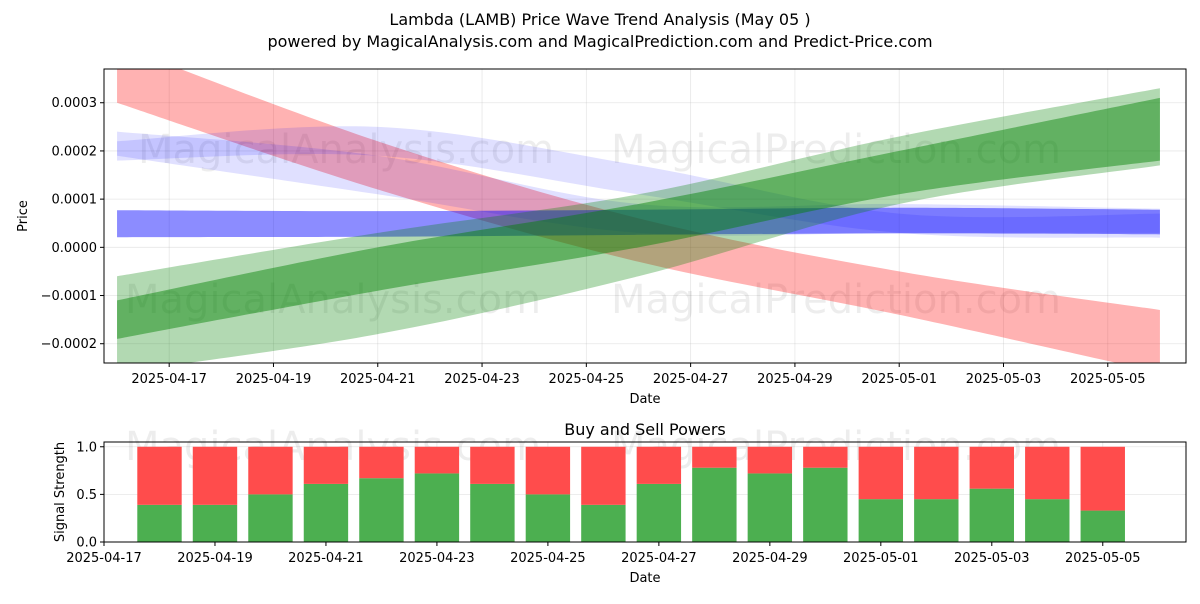  I want to click on price-y-tick-label: 0.0000, so click(75, 248).